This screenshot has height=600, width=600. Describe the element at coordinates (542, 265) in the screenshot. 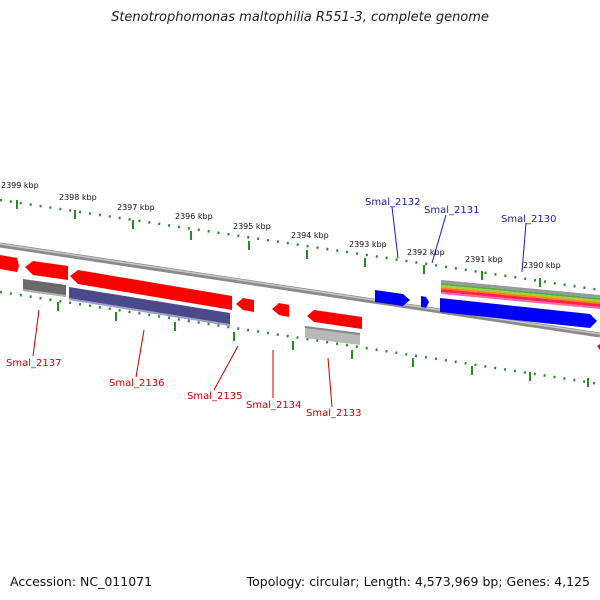

I see `scale-label: 2390 kbp` at that location.